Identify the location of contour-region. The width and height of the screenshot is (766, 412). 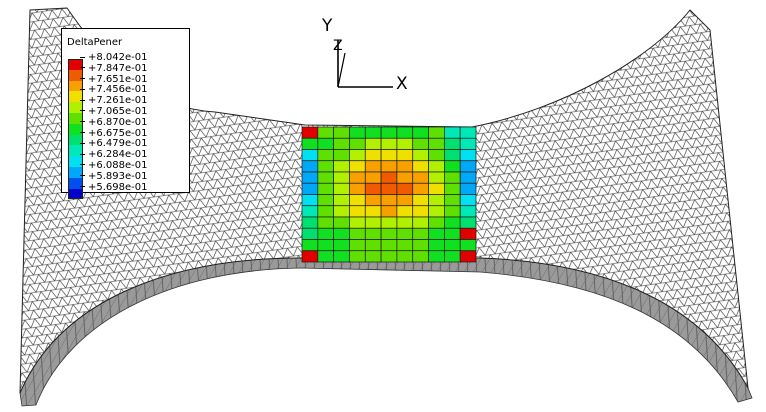
(389, 194).